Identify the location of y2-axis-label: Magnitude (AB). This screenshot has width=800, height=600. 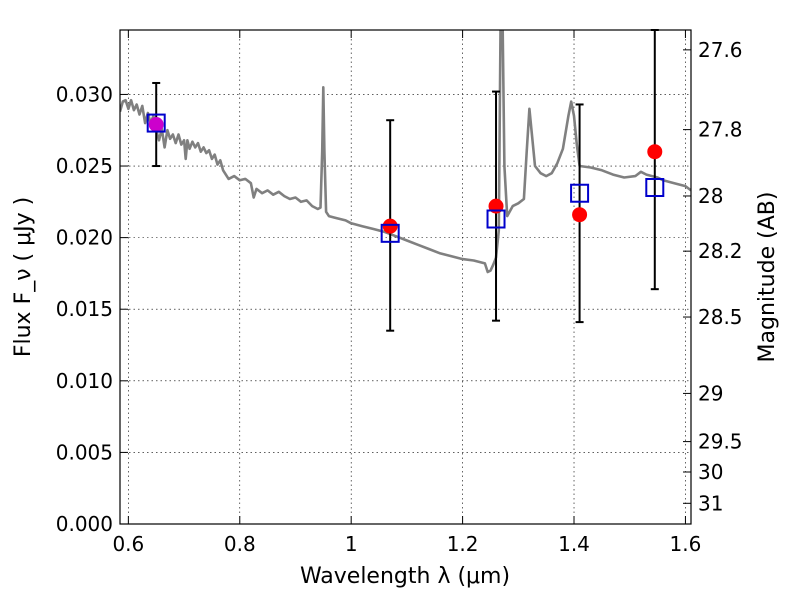
(767, 277).